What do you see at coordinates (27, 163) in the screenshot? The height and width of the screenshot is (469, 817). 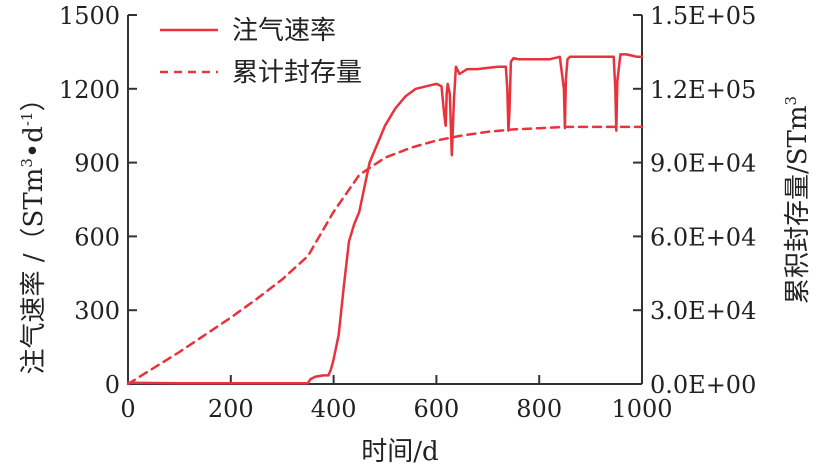 I see `left-y-axis-title-sup1: 3` at bounding box center [27, 163].